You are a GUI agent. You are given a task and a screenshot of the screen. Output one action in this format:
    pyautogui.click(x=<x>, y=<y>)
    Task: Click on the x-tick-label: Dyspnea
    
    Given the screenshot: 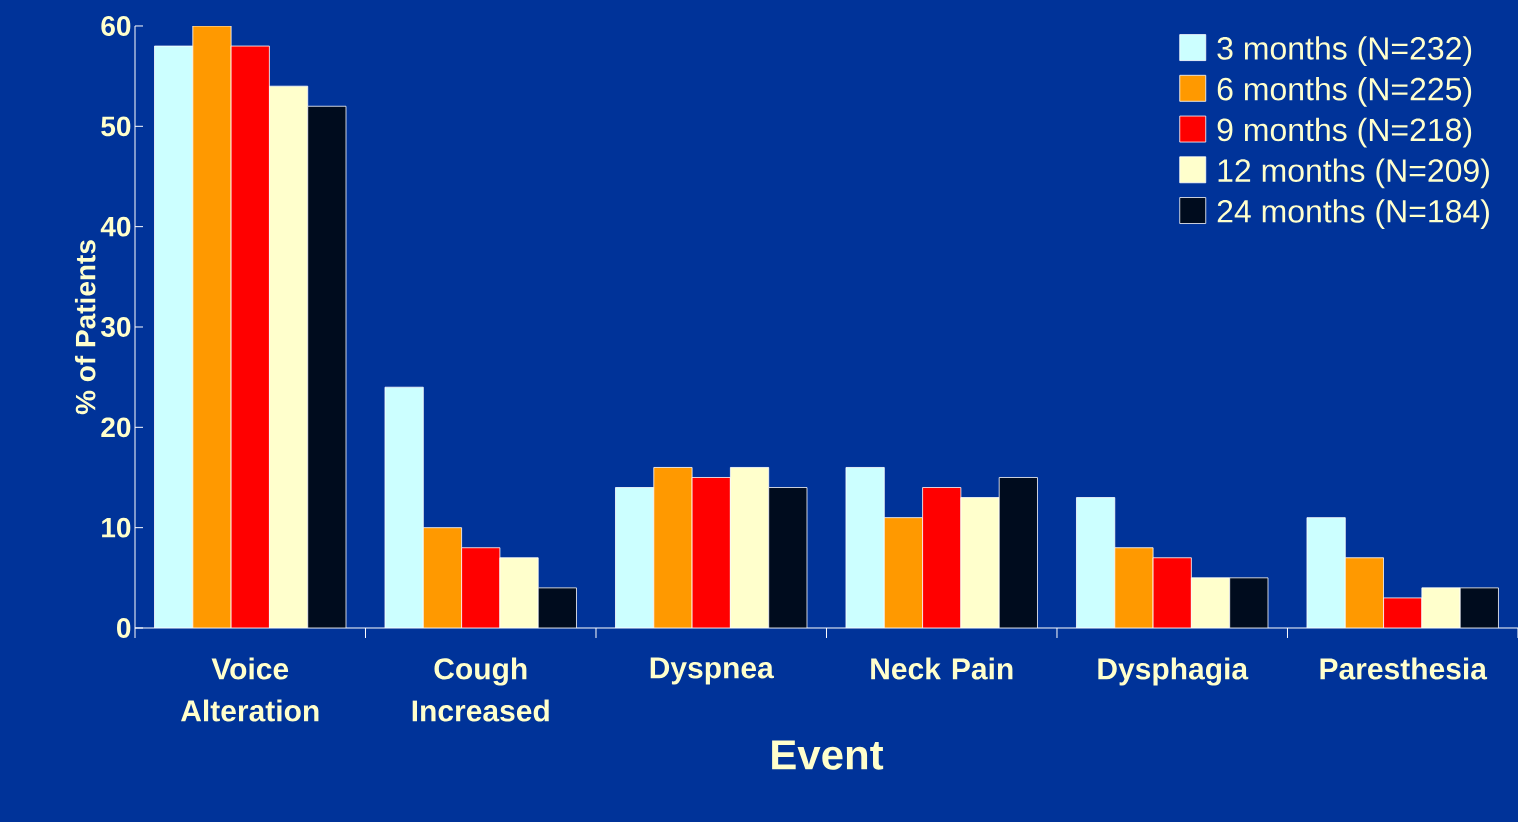 What is the action you would take?
    pyautogui.click(x=712, y=671)
    